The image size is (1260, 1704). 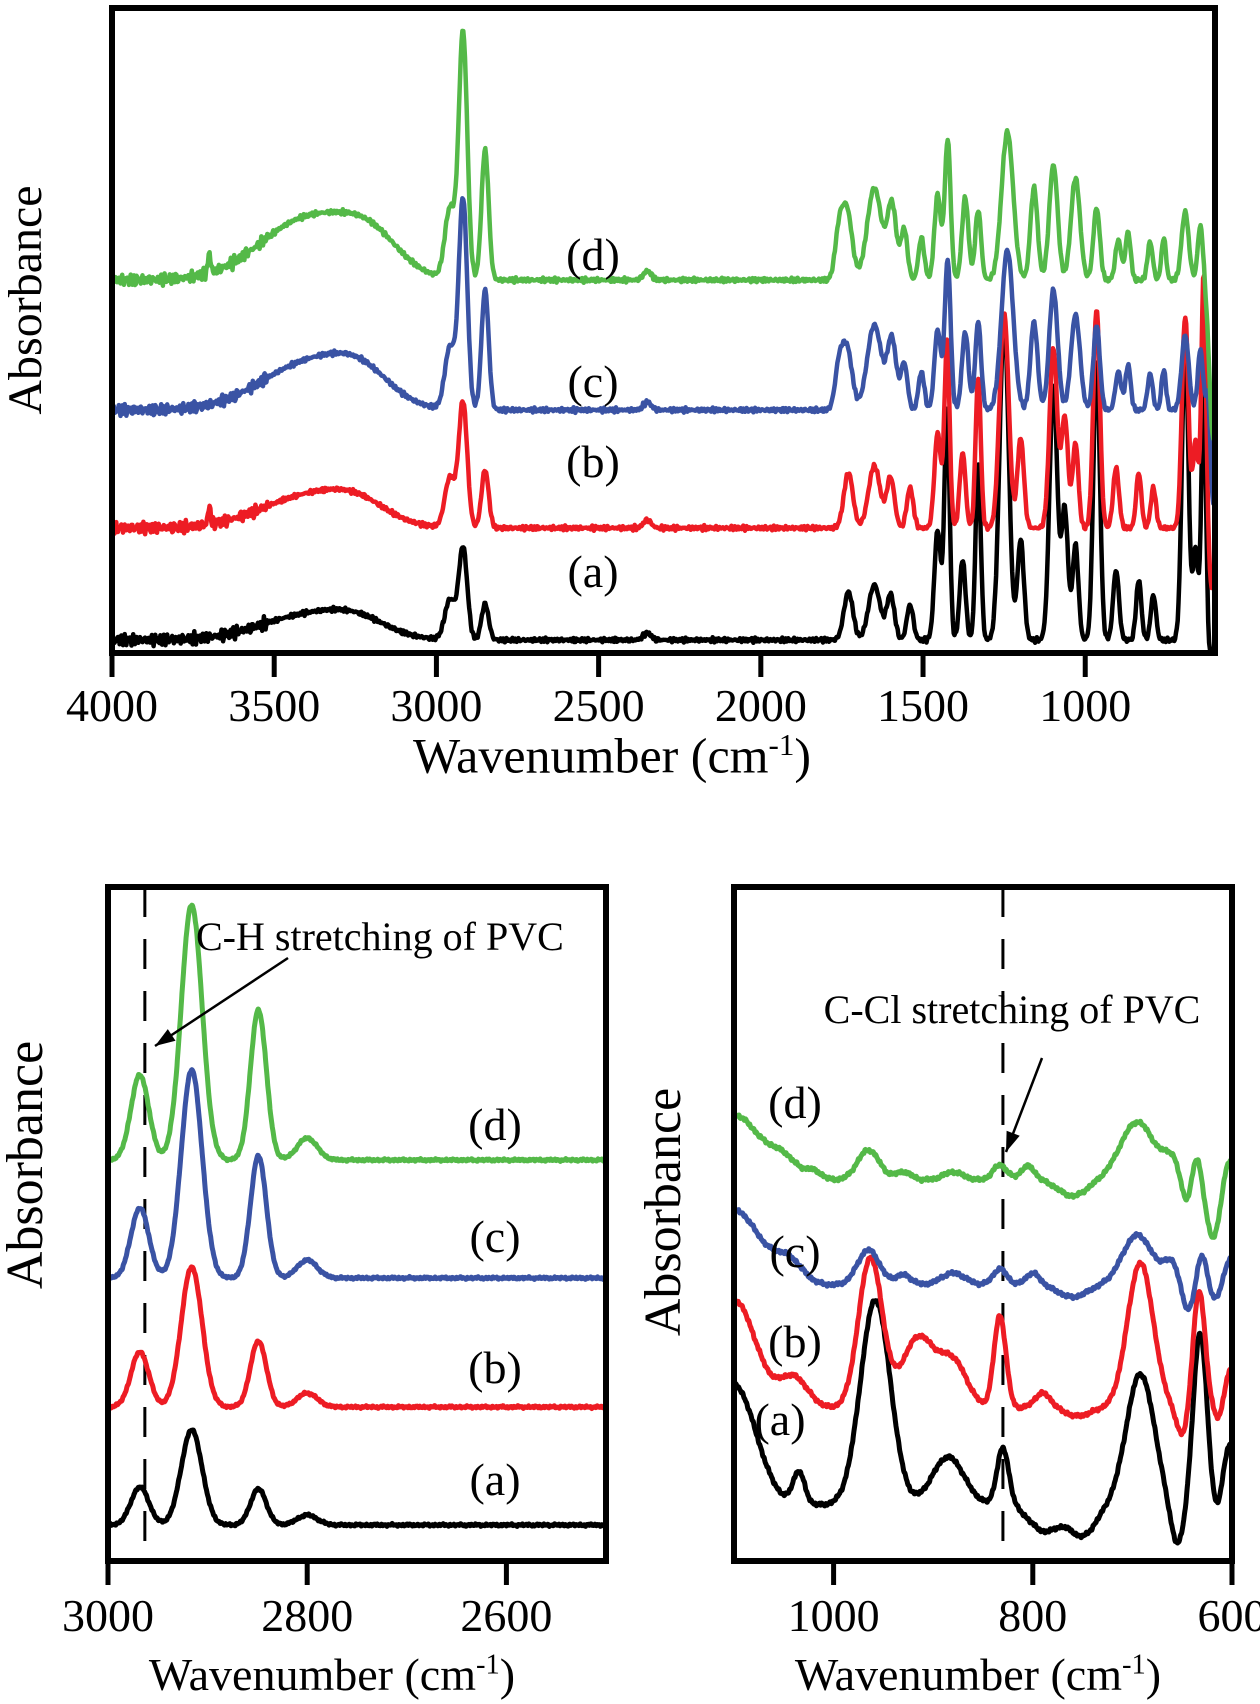 What do you see at coordinates (598, 705) in the screenshot?
I see `x-tick-label-full-2500: 2500` at bounding box center [598, 705].